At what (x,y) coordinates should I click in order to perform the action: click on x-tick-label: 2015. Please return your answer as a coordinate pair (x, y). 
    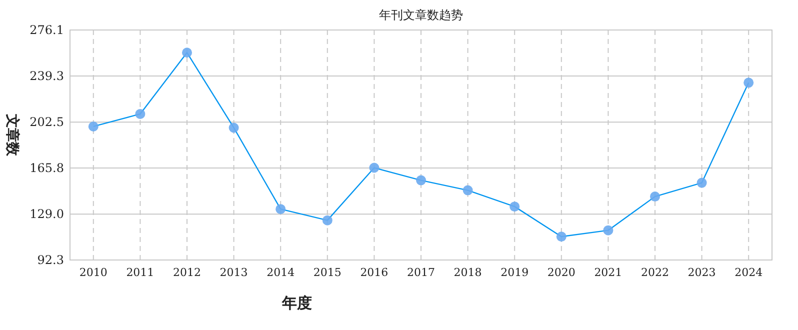
    Looking at the image, I should click on (327, 272).